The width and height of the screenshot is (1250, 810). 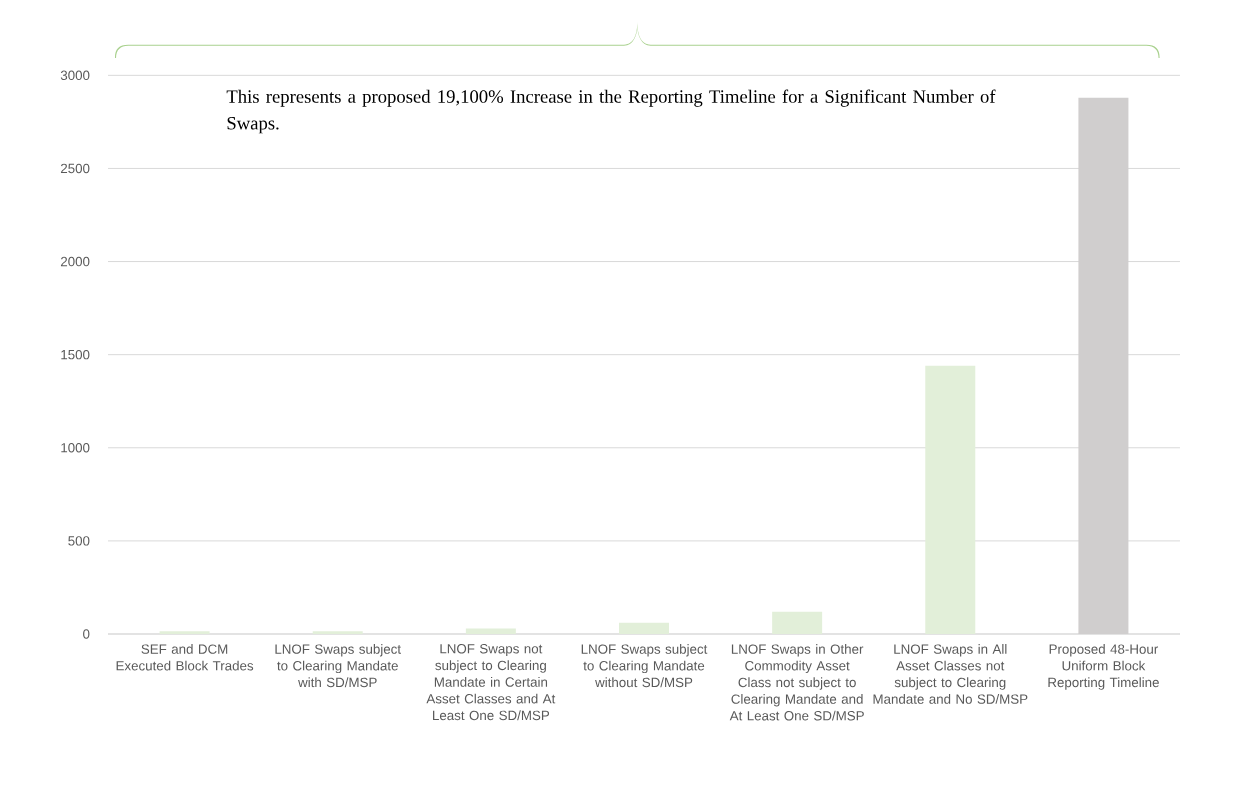 I want to click on x-tick-label: LNOF Swaps in All Asset Classes not subject to Clearing Mandate and No SD/MSP, so click(x=950, y=674).